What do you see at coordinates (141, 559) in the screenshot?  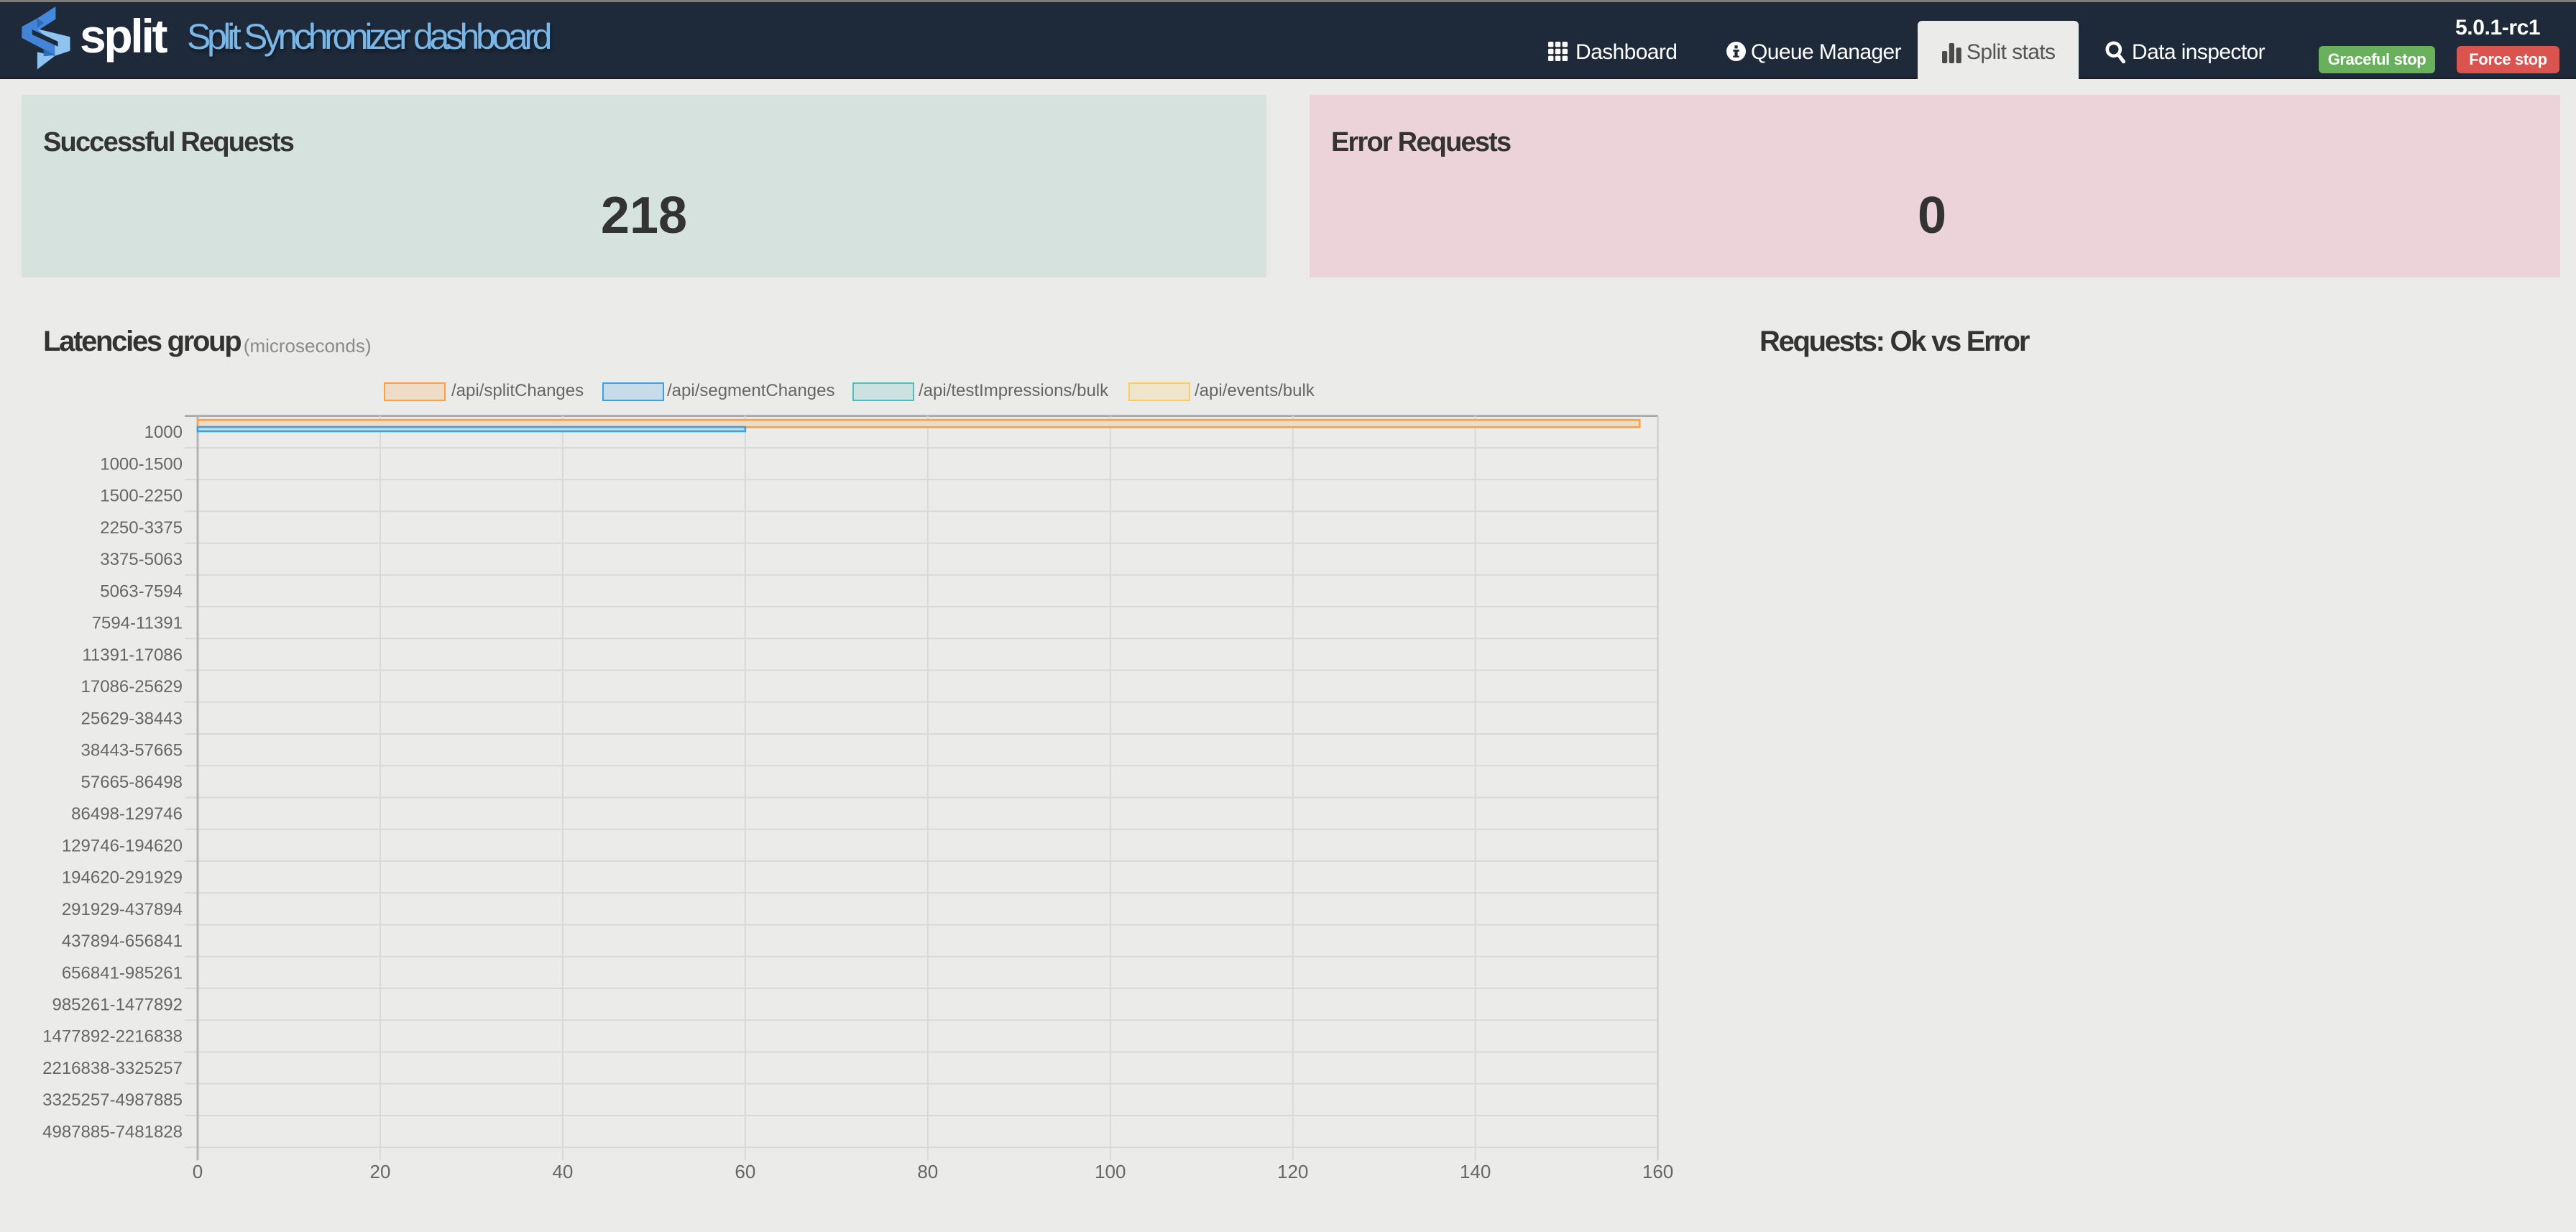 I see `svg-text: 3375-5063` at bounding box center [141, 559].